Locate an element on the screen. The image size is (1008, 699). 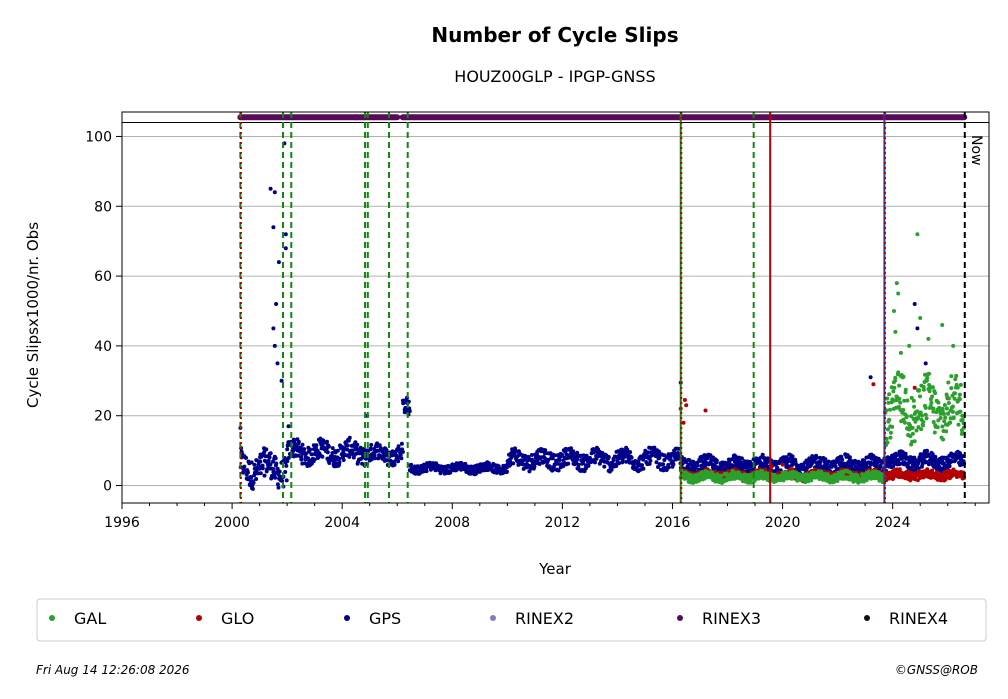
point-glo is located at coordinates (932, 470).